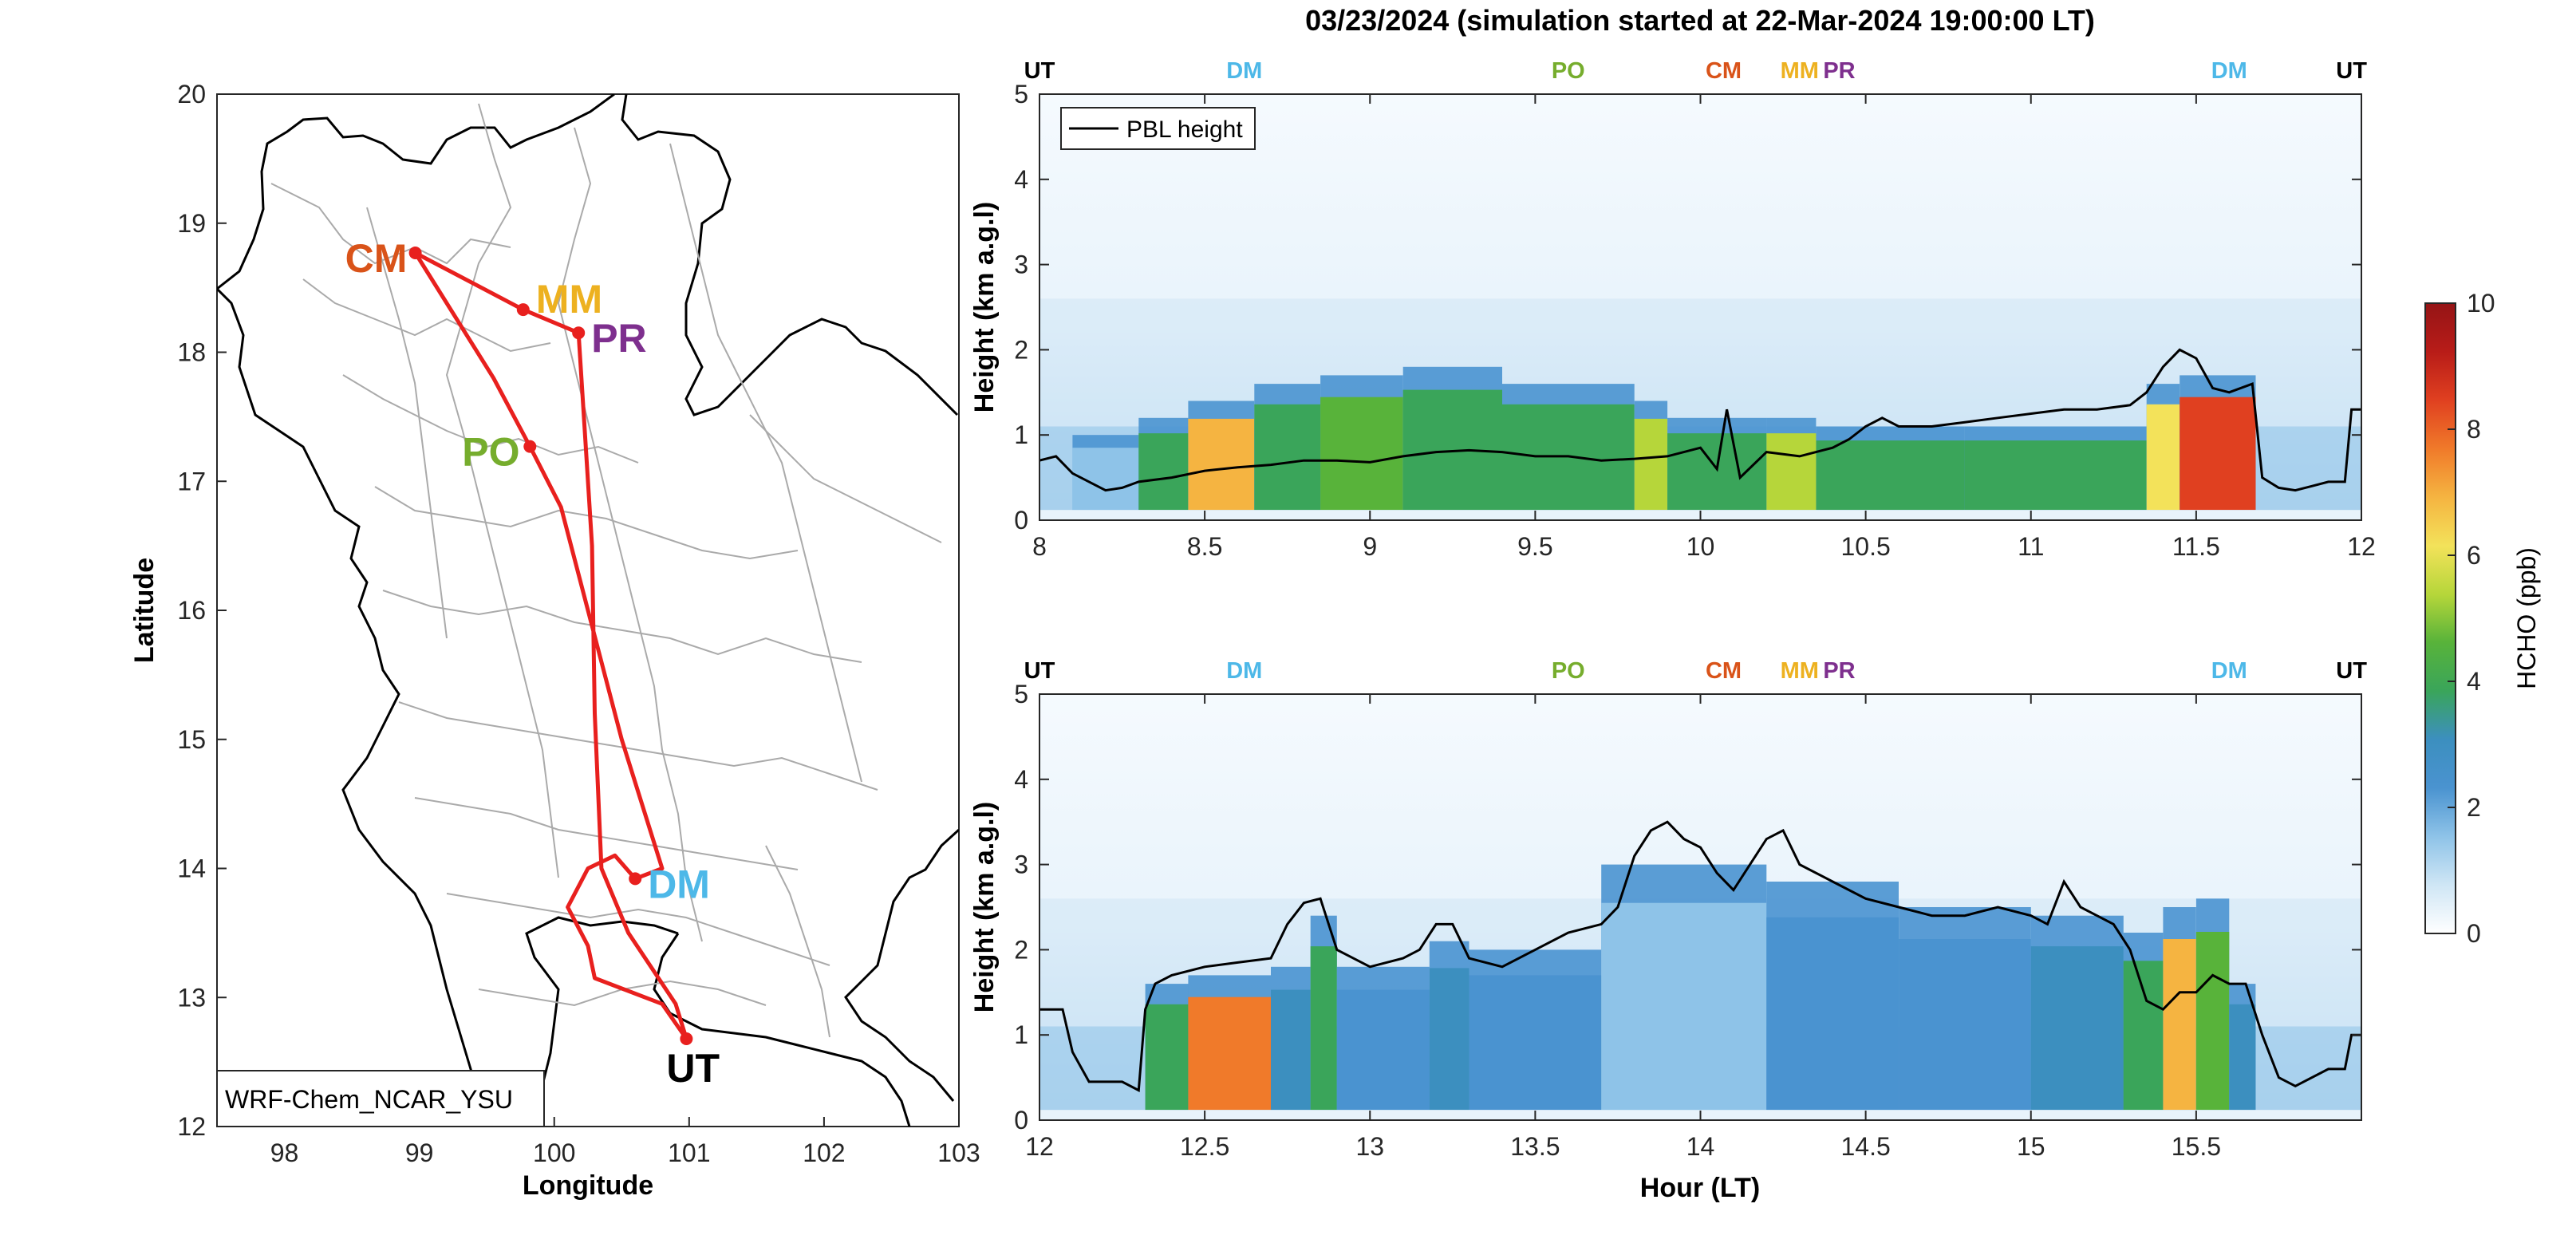  What do you see at coordinates (1021, 1034) in the screenshot?
I see `y-tick-label: 1` at bounding box center [1021, 1034].